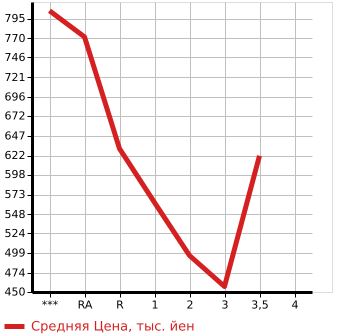 The width and height of the screenshot is (345, 335). Describe the element at coordinates (15, 175) in the screenshot. I see `y-tick-label: 598` at that location.